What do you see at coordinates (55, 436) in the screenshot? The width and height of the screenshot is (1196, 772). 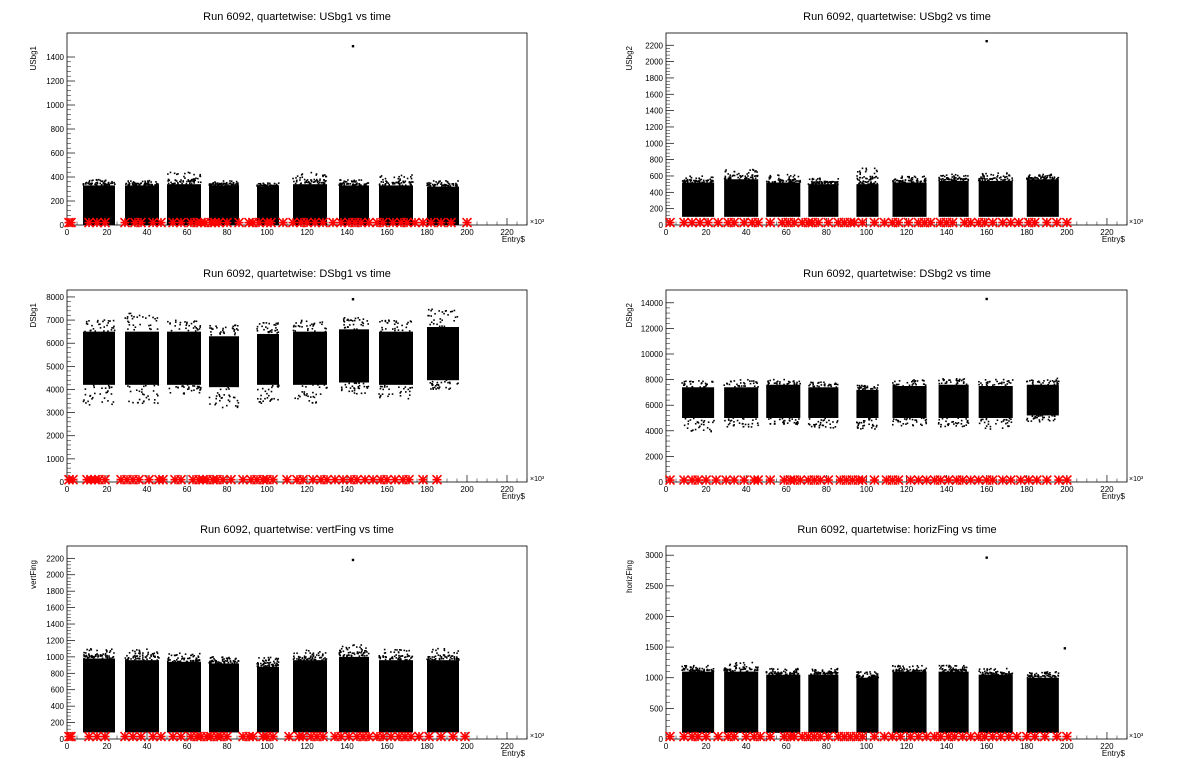 I see `y-tick-label: 2000` at bounding box center [55, 436].